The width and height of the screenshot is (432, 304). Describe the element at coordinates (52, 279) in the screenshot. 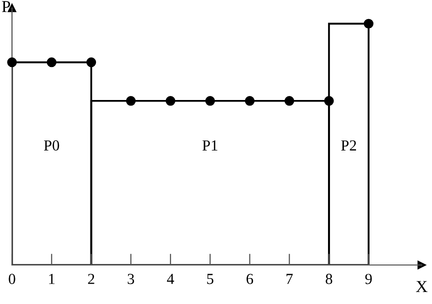

I see `x-tick-label: 1` at that location.